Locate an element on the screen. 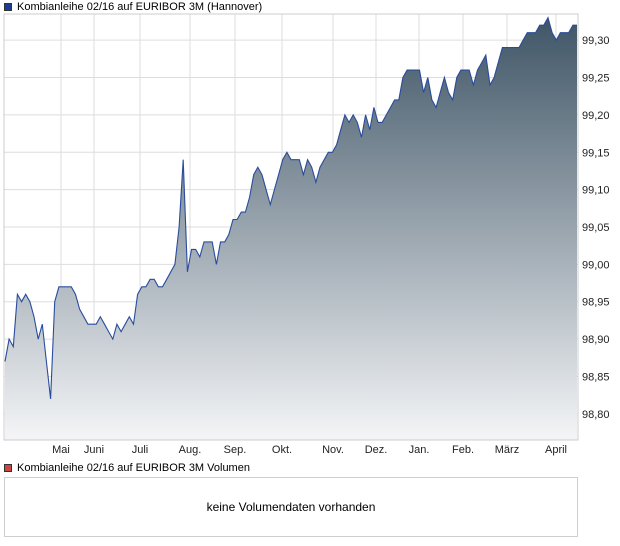 The height and width of the screenshot is (546, 620). x-tick-label: Dez. is located at coordinates (376, 450).